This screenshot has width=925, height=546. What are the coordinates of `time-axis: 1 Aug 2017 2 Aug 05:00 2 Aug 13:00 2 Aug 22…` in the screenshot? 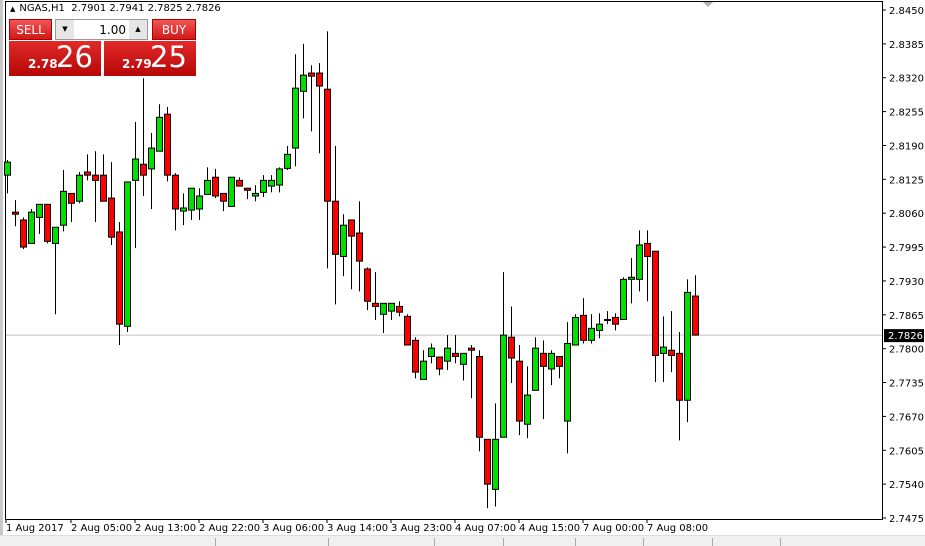 It's located at (356, 526).